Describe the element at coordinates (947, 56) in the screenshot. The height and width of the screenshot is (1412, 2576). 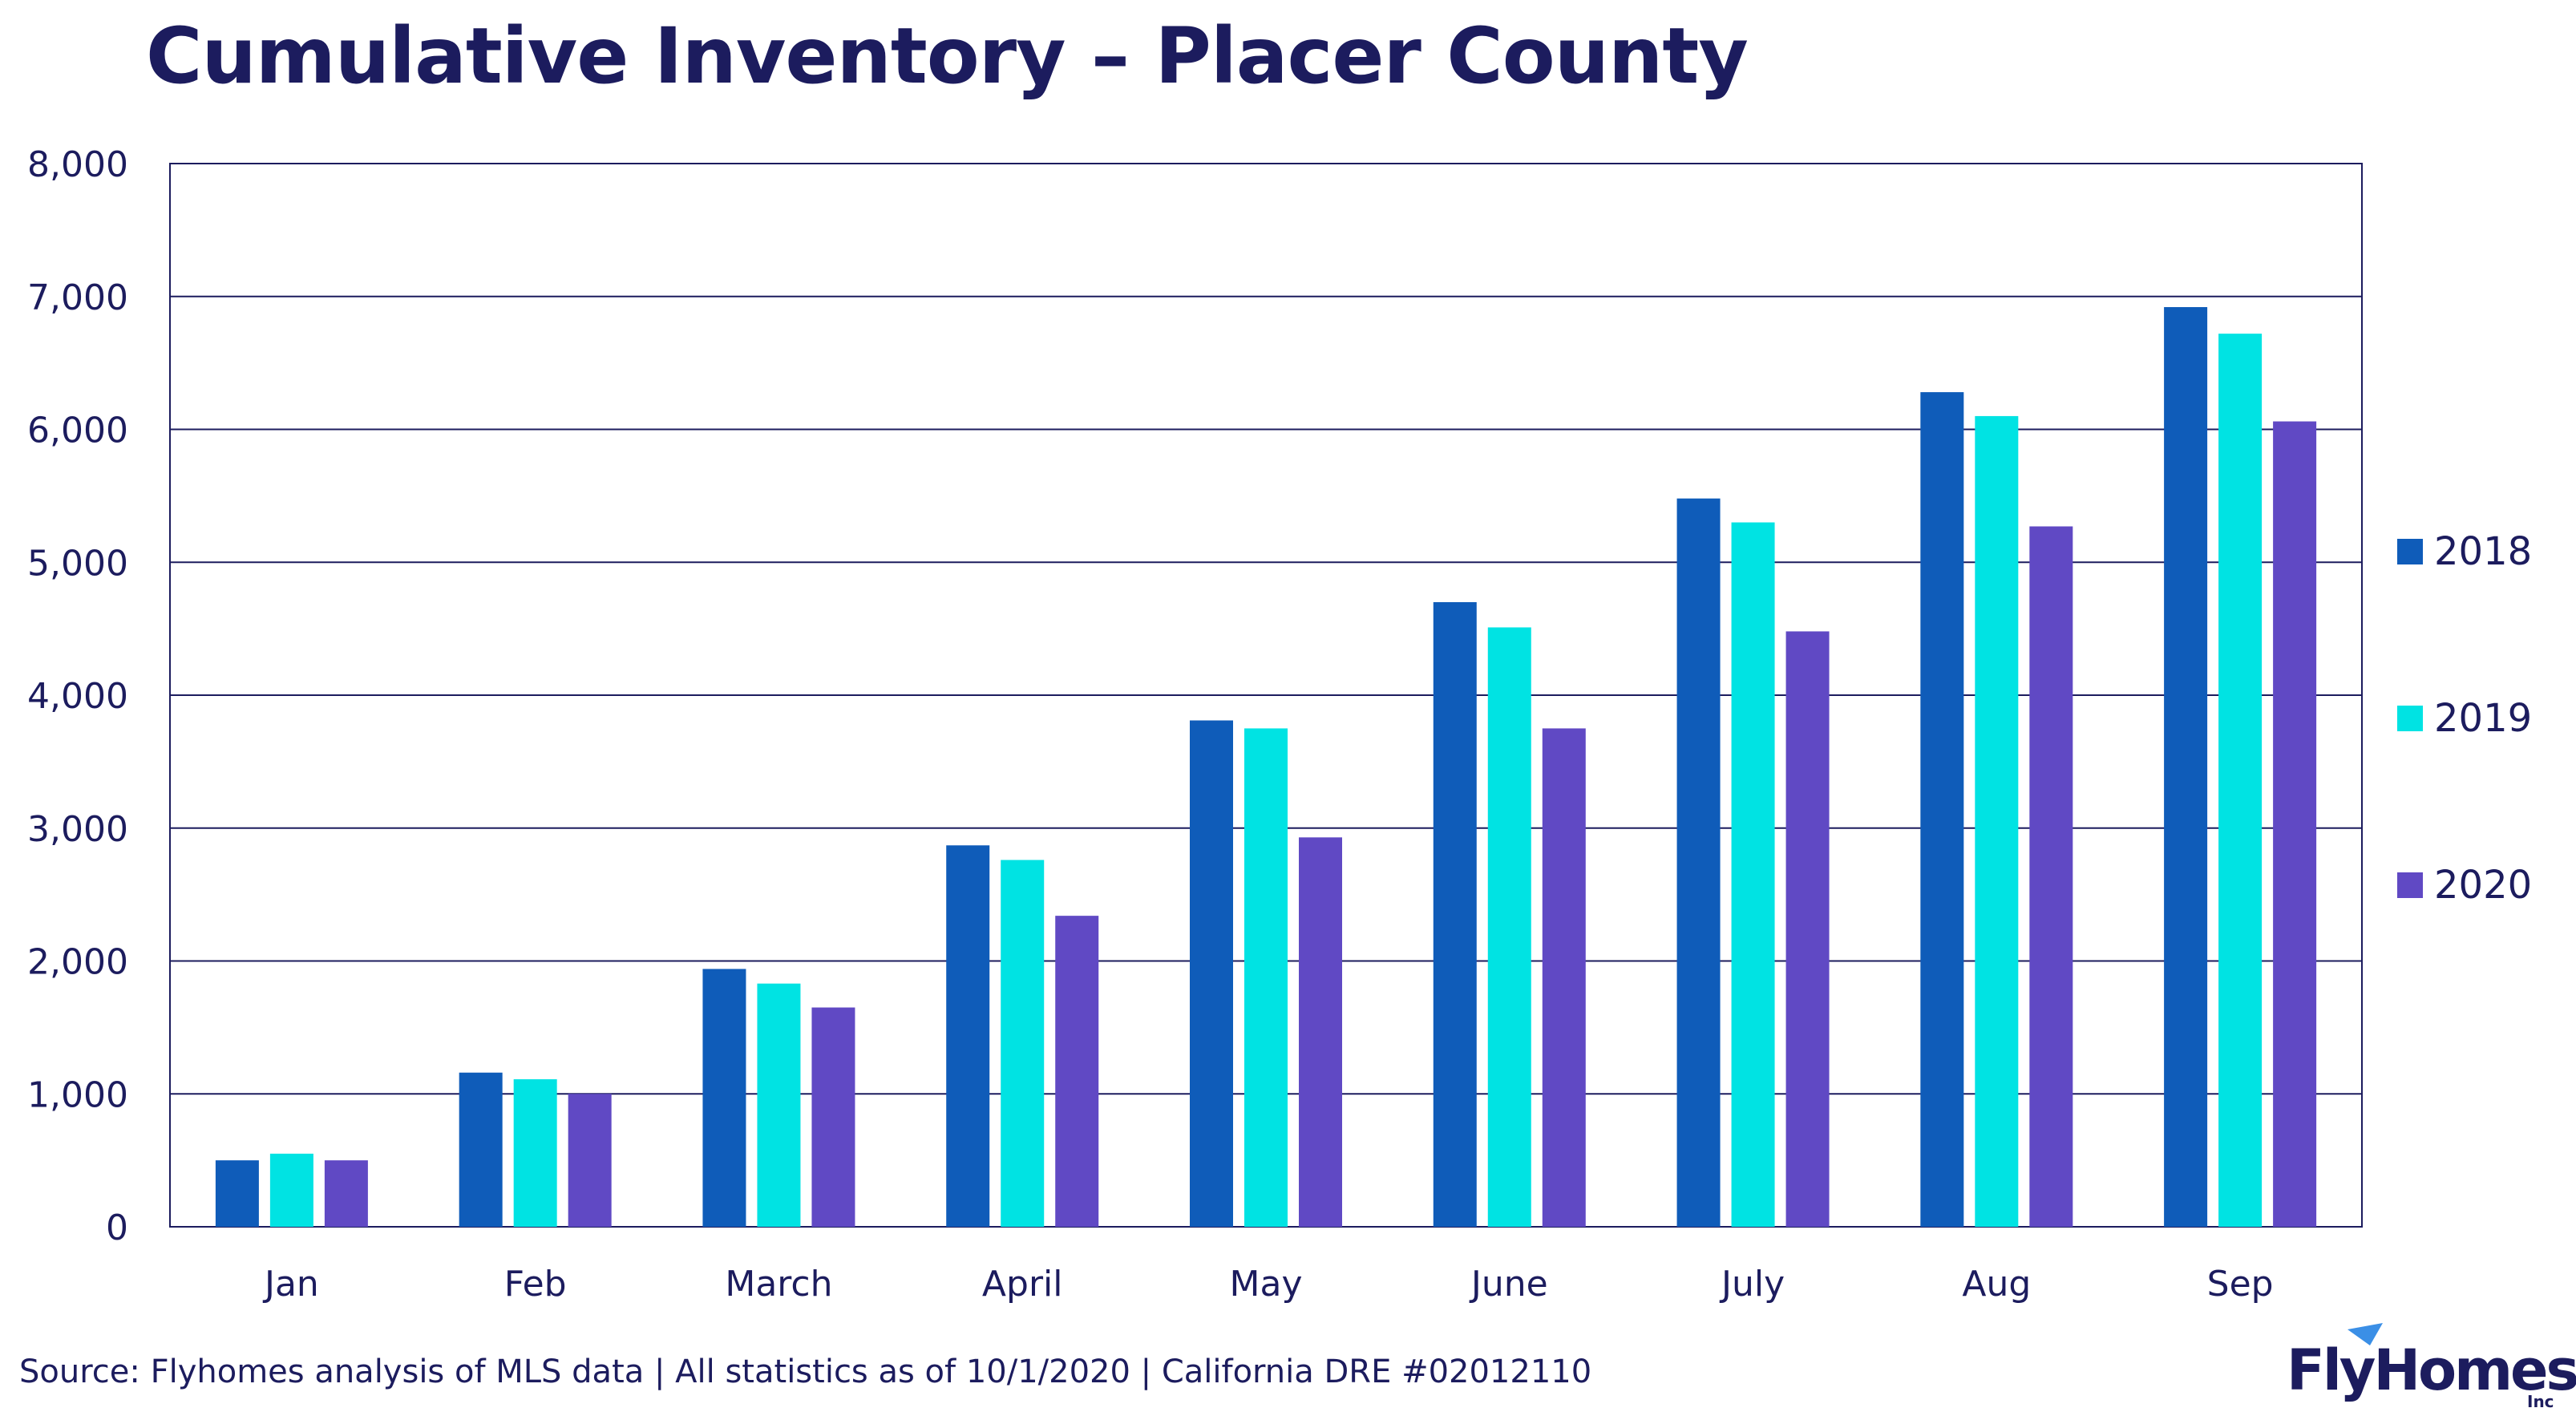
I see `chart-title: Cumulative Inventory – Placer County` at that location.